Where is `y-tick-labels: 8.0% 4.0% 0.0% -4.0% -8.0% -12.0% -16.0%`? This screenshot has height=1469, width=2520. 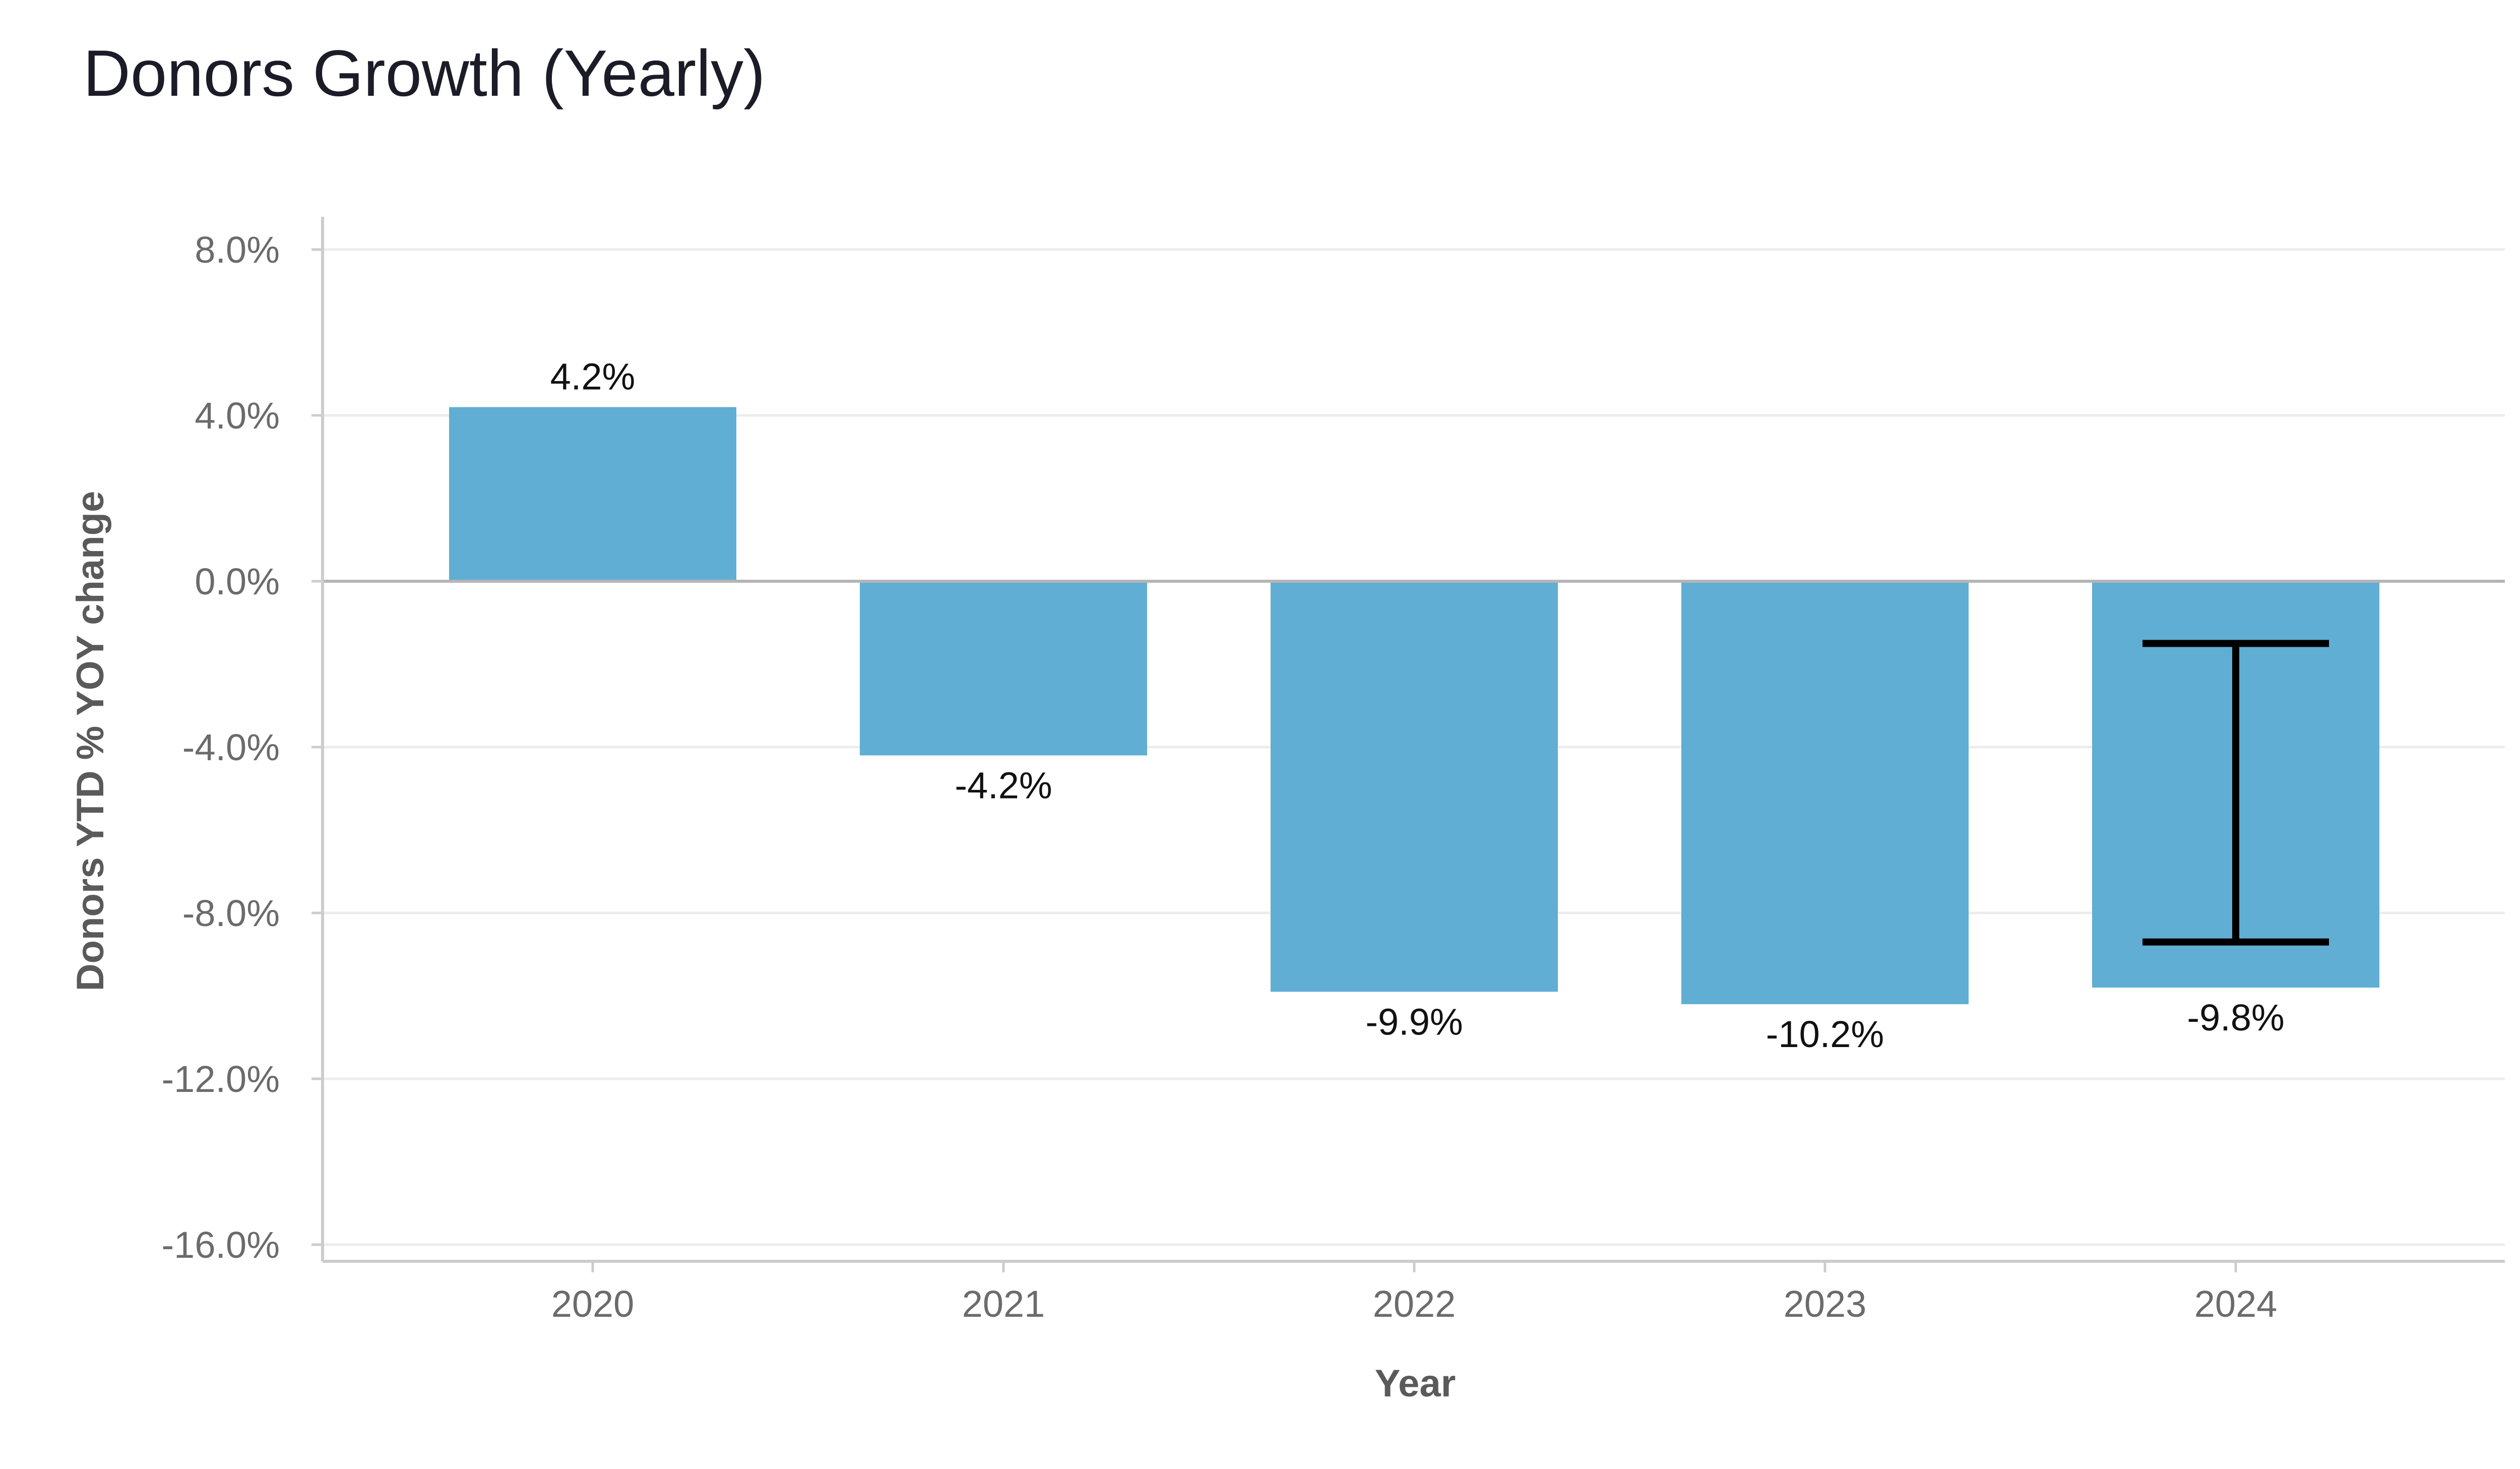 y-tick-labels: 8.0% 4.0% 0.0% -4.0% -8.0% -12.0% -16.0% is located at coordinates (221, 747).